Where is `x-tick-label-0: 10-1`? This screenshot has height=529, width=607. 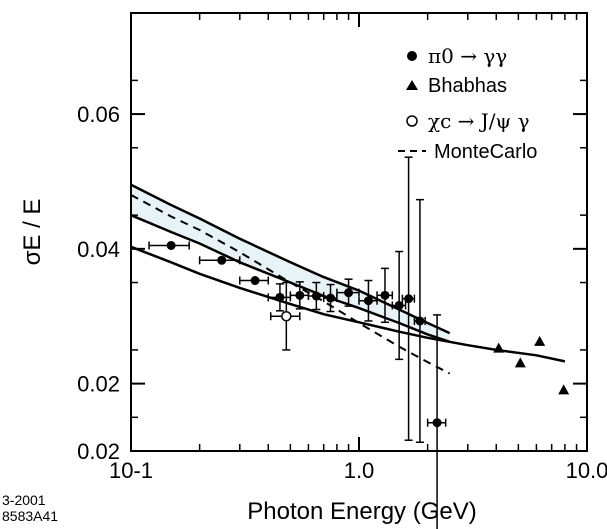 x-tick-label-0: 10-1 is located at coordinates (131, 470).